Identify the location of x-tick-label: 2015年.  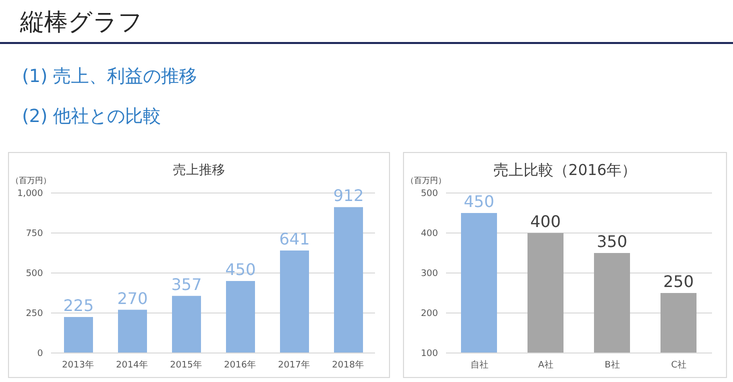
(186, 364).